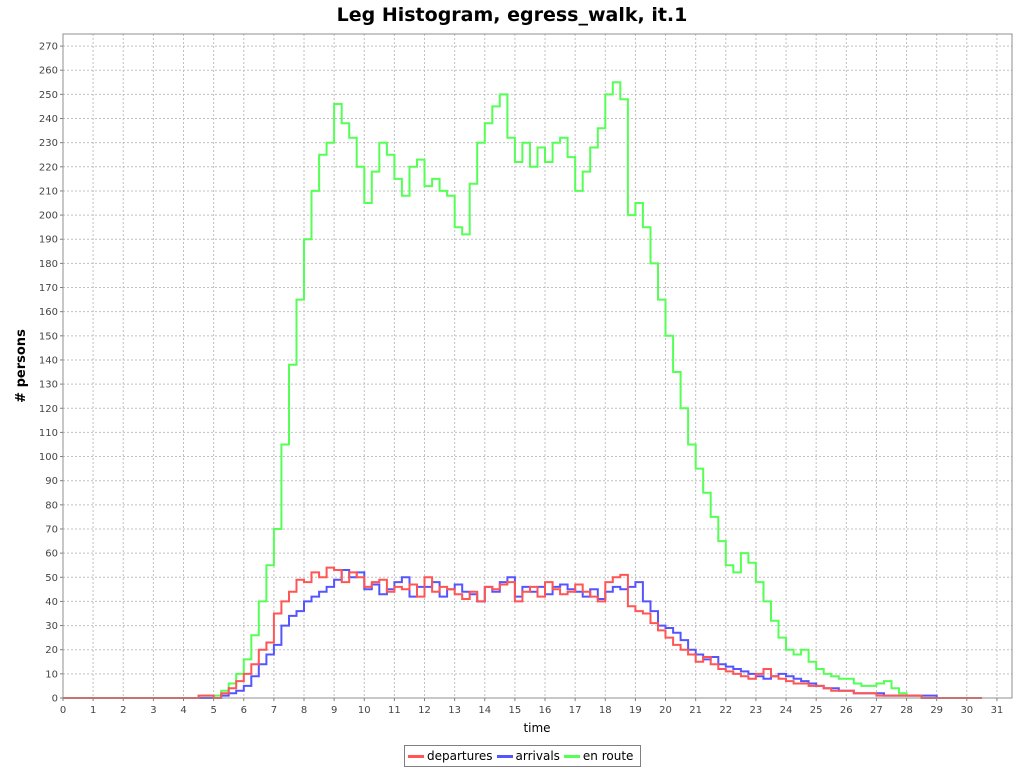  Describe the element at coordinates (571, 756) in the screenshot. I see `legend-swatch-en-route` at that location.